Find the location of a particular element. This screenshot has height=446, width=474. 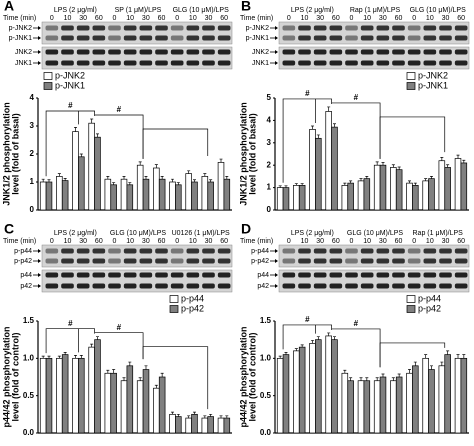

blot-strip is located at coordinates (374, 33).